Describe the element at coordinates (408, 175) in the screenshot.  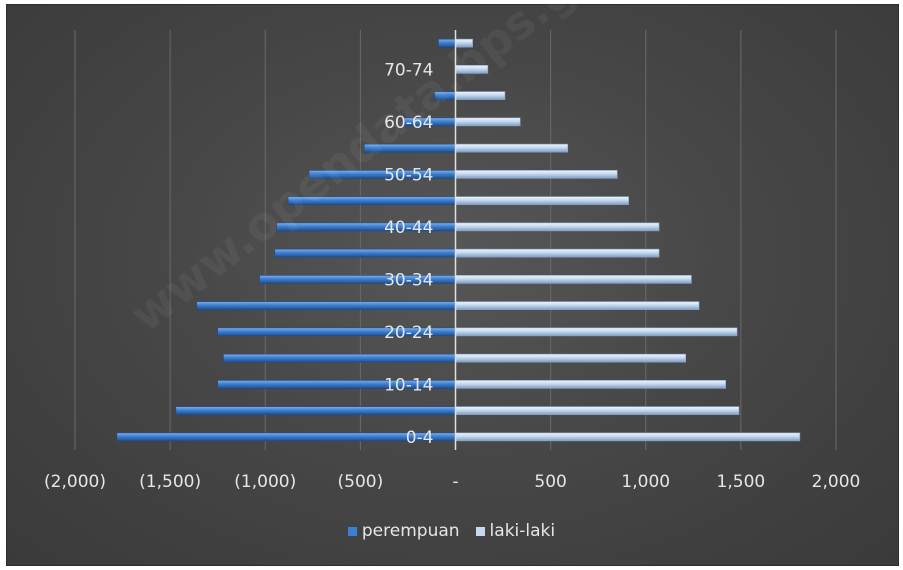
I see `category-label: 50-54` at that location.